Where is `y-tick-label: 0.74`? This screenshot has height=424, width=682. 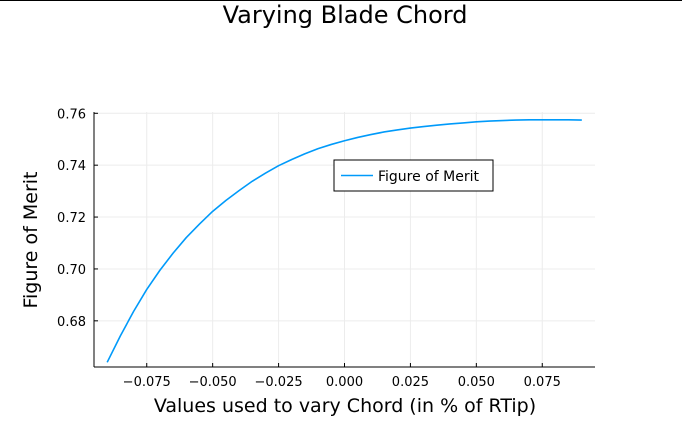 y-tick-label: 0.74 is located at coordinates (71, 166).